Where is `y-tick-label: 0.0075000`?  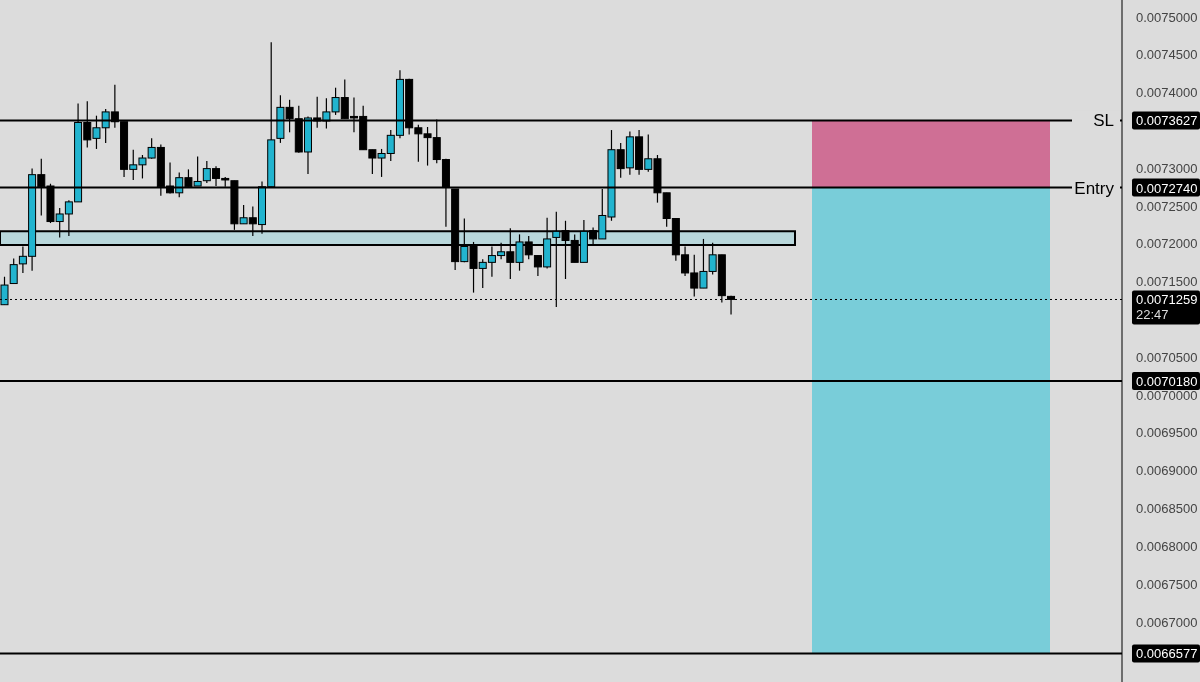
y-tick-label: 0.0075000 is located at coordinates (1167, 17).